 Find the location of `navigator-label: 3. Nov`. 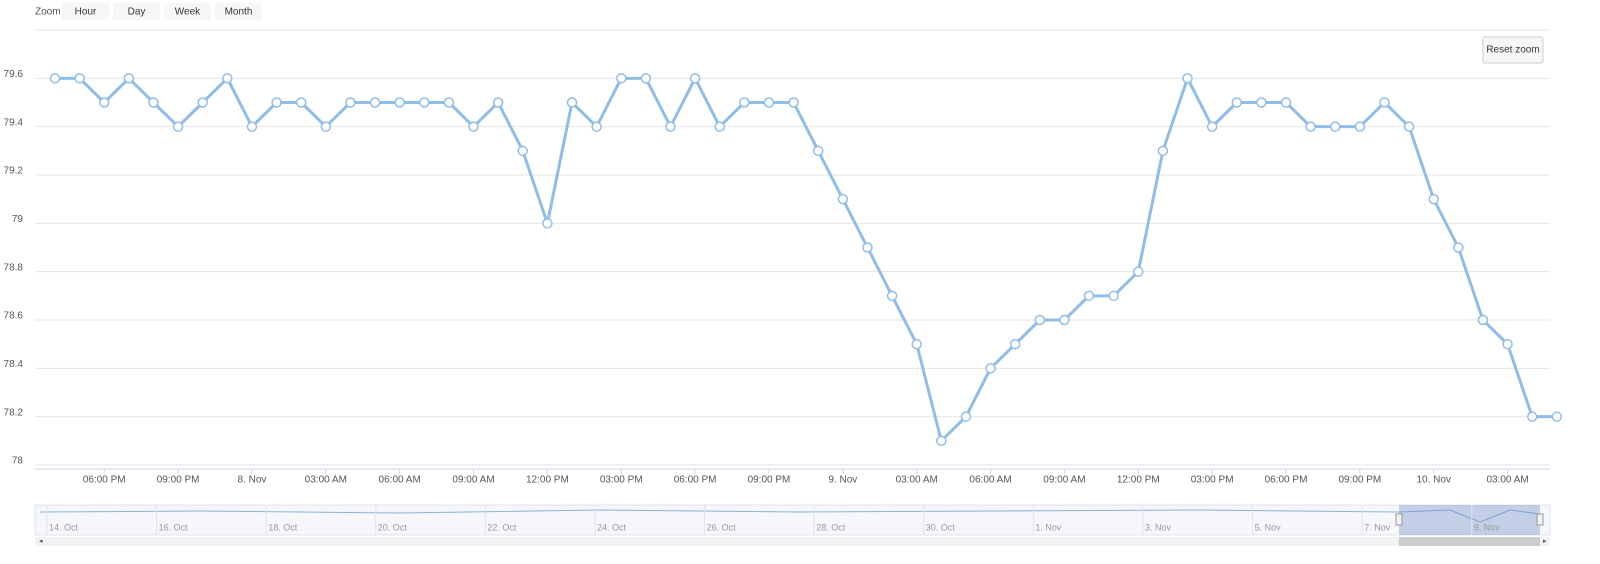

navigator-label: 3. Nov is located at coordinates (1158, 527).